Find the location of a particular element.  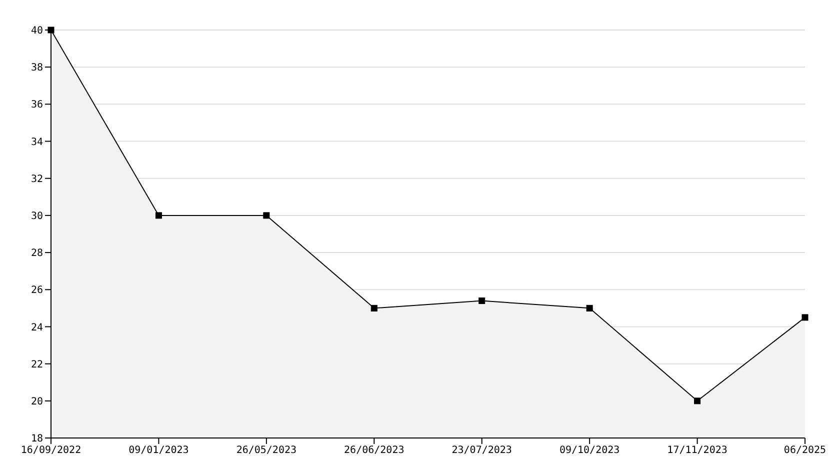

y-tick-label: 30 is located at coordinates (36, 216).